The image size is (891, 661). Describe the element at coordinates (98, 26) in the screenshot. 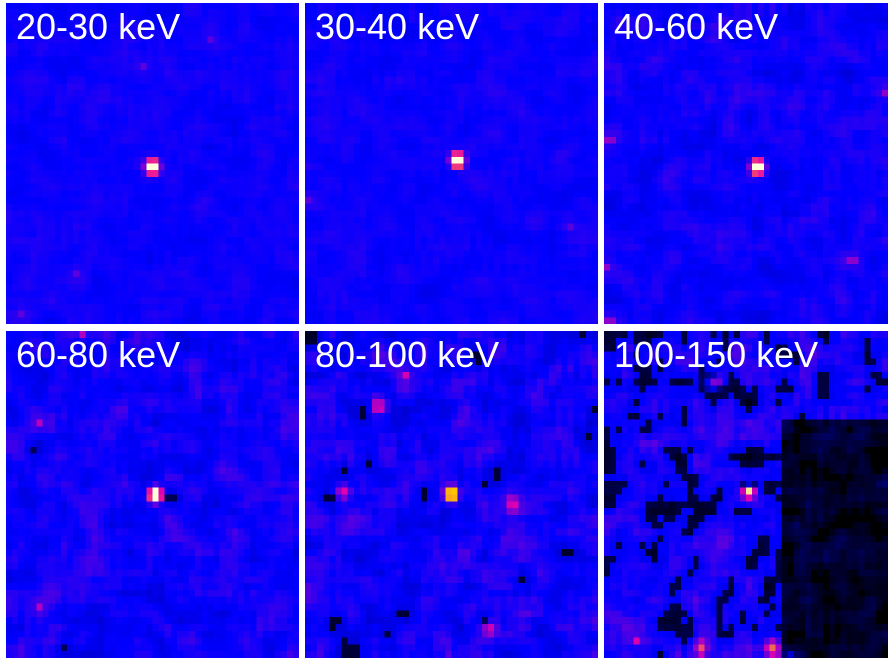

I see `energy-label: 20-30 keV` at that location.